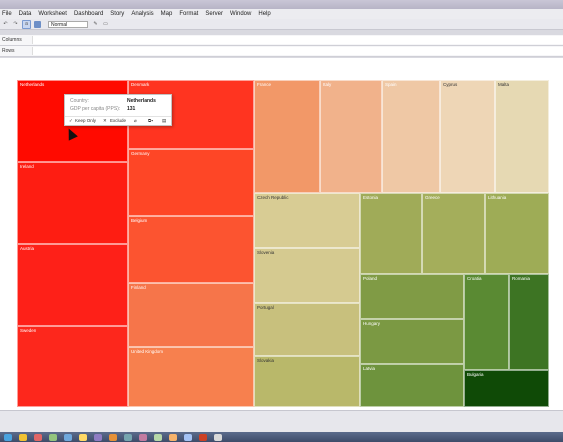 This screenshot has height=442, width=563. Describe the element at coordinates (147, 351) in the screenshot. I see `tile-label: United Kingdom` at that location.